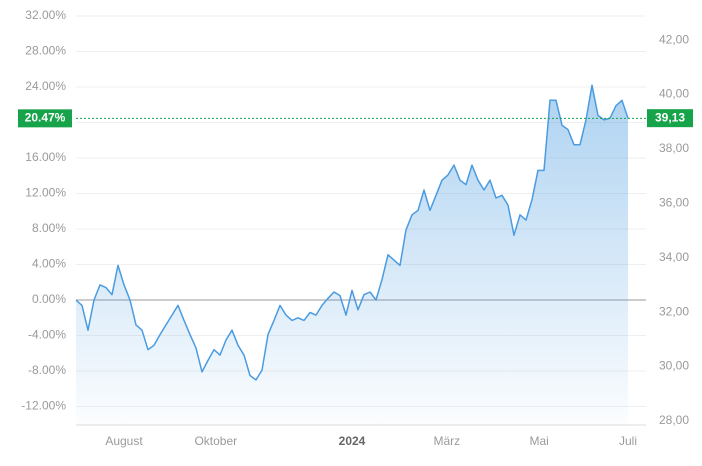 This screenshot has width=702, height=466. I want to click on x-tick-label: Mai, so click(539, 441).